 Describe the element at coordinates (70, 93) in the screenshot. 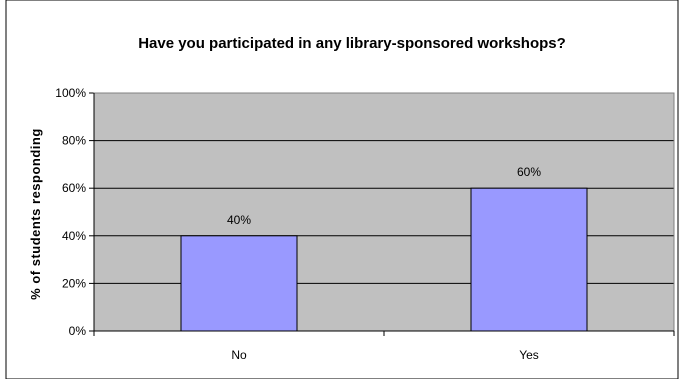

I see `y-tick-label: 100%` at that location.